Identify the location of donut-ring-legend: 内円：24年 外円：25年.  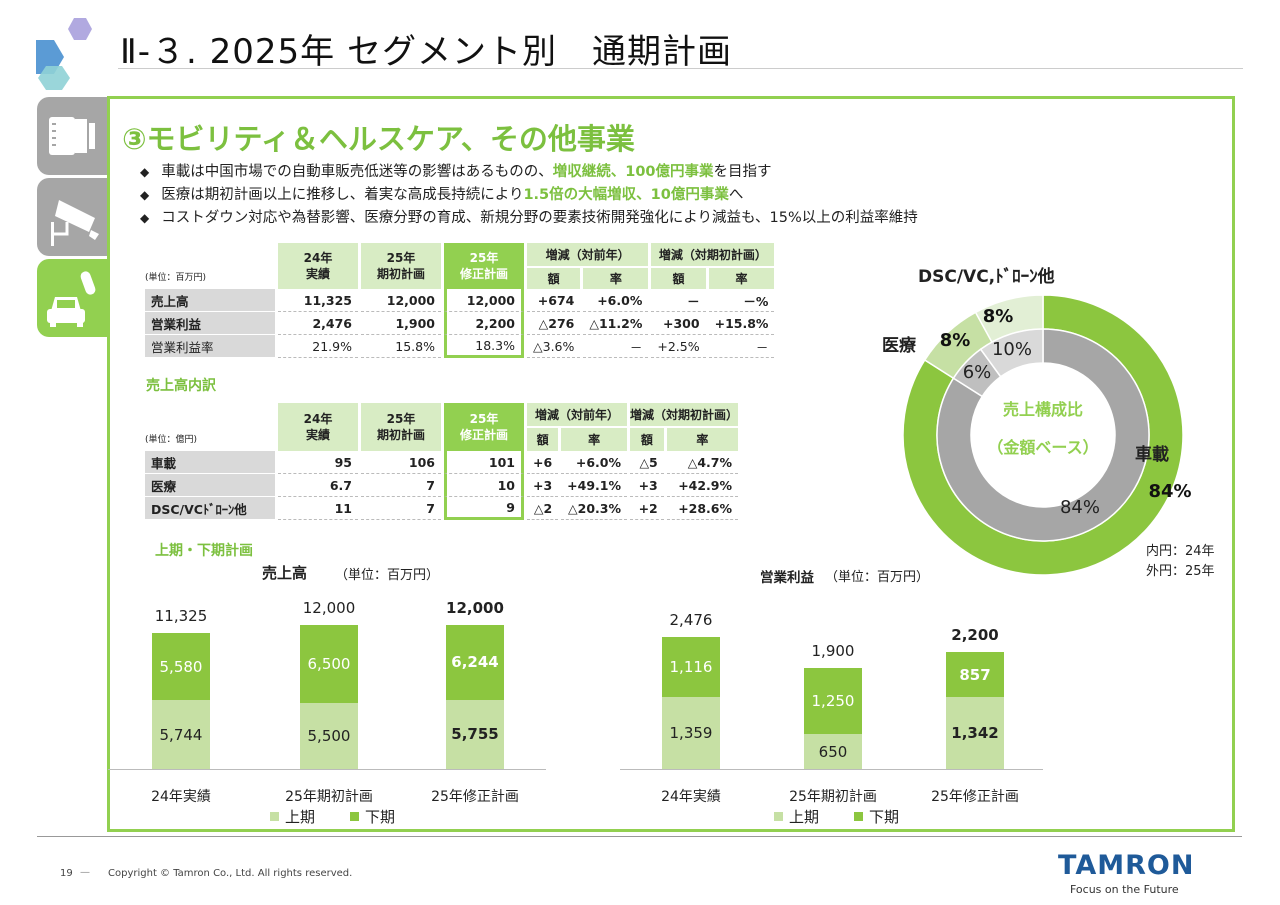
(1180, 562).